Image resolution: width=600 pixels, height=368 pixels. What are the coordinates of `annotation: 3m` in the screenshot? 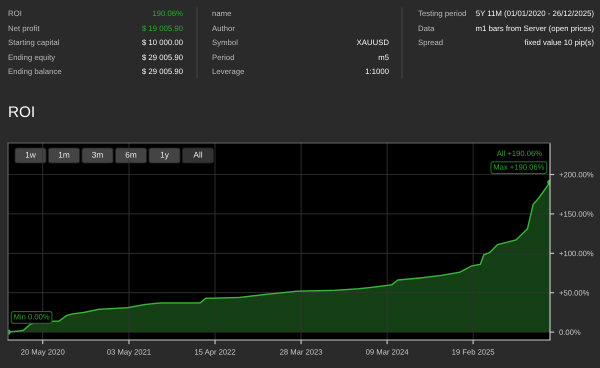 It's located at (97, 155).